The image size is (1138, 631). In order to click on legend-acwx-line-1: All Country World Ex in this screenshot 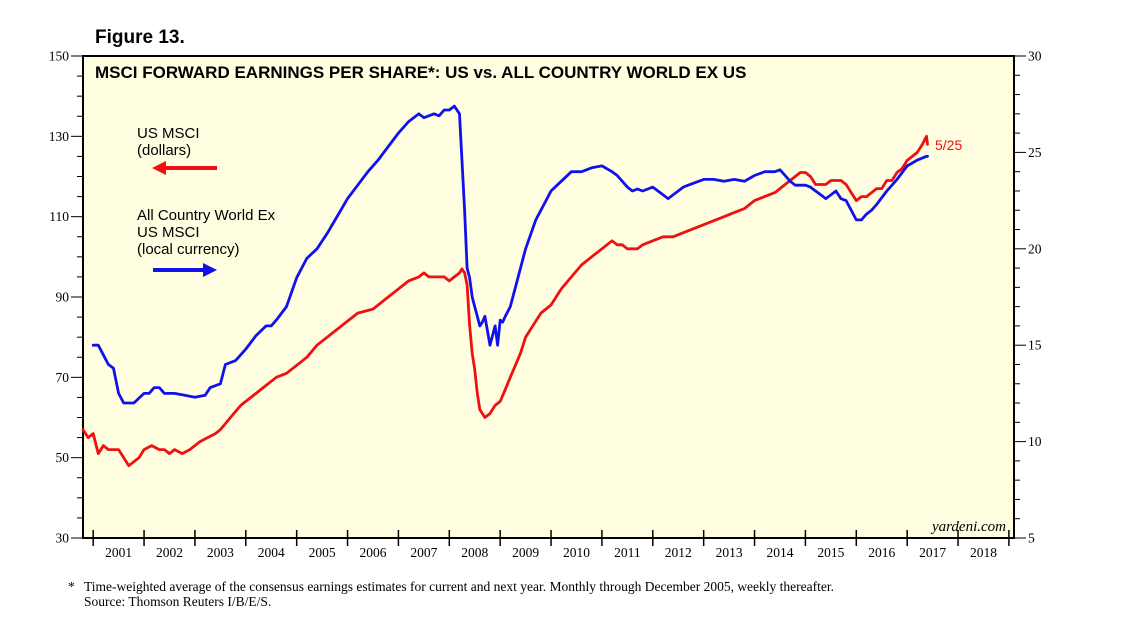, I will do `click(206, 215)`.